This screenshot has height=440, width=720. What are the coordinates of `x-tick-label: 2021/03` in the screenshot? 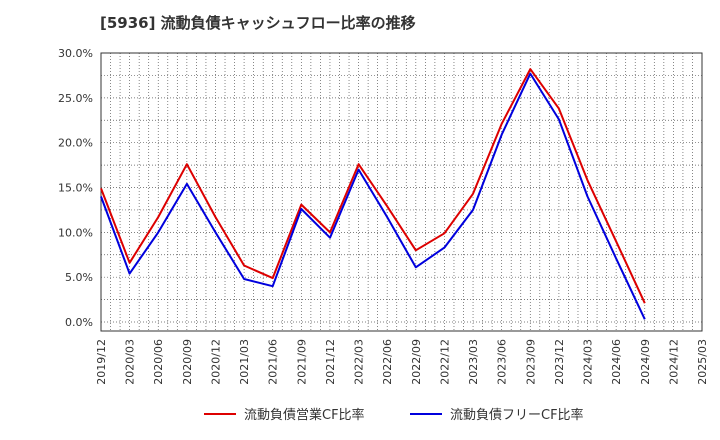 It's located at (244, 362).